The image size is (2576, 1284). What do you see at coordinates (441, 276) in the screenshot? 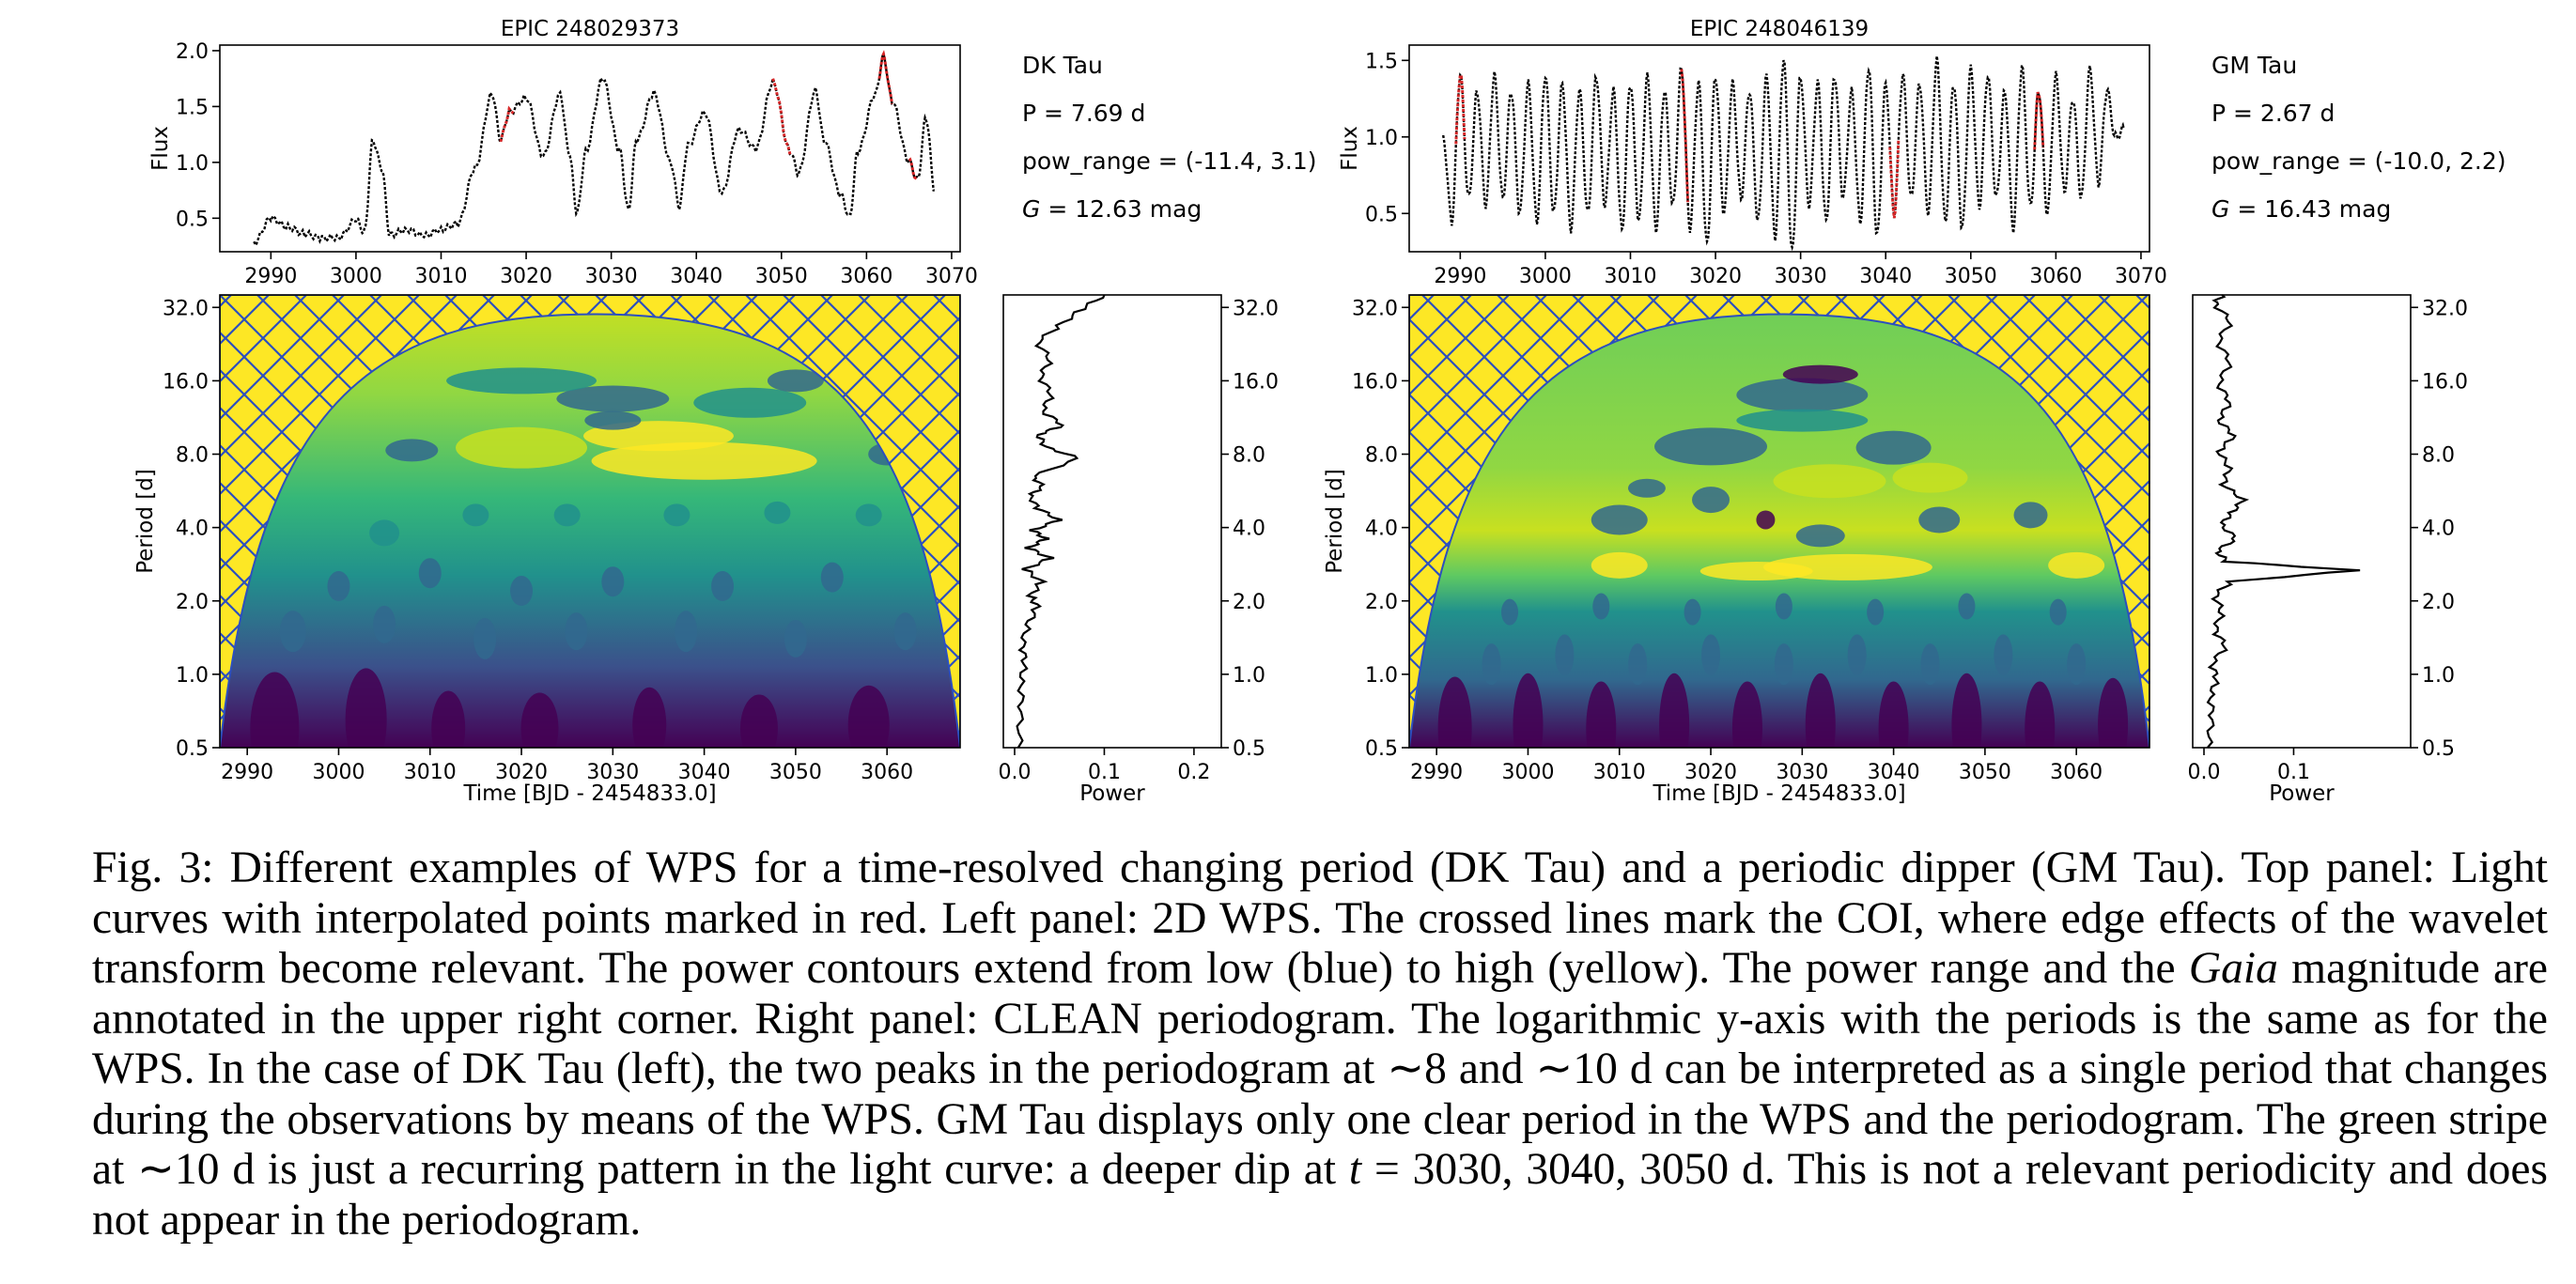
I see `x-tick-label: 3010` at bounding box center [441, 276].